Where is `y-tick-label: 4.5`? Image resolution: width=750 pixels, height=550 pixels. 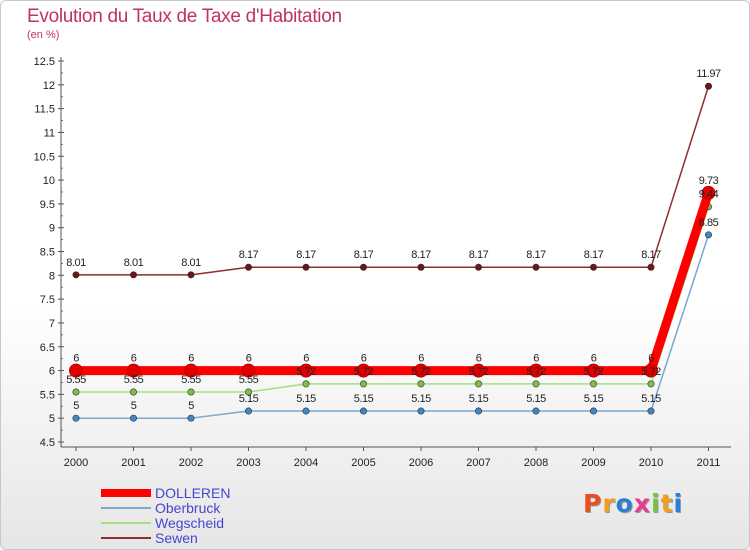 y-tick-label: 4.5 is located at coordinates (47, 443).